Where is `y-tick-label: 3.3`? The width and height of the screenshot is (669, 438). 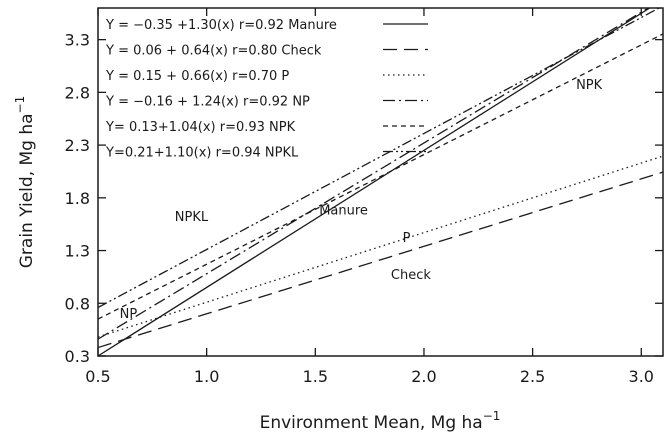 y-tick-label: 3.3 is located at coordinates (77, 40).